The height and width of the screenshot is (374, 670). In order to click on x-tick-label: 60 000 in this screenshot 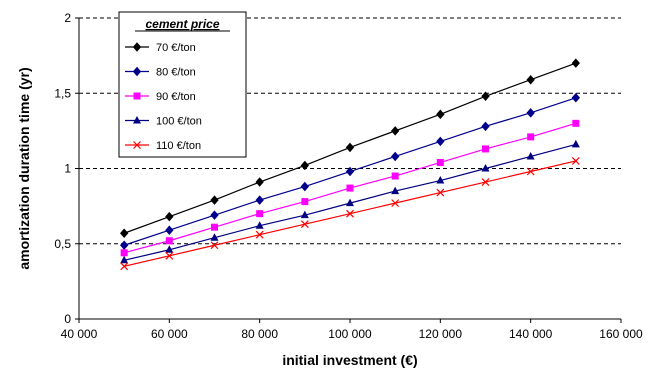, I will do `click(169, 334)`.